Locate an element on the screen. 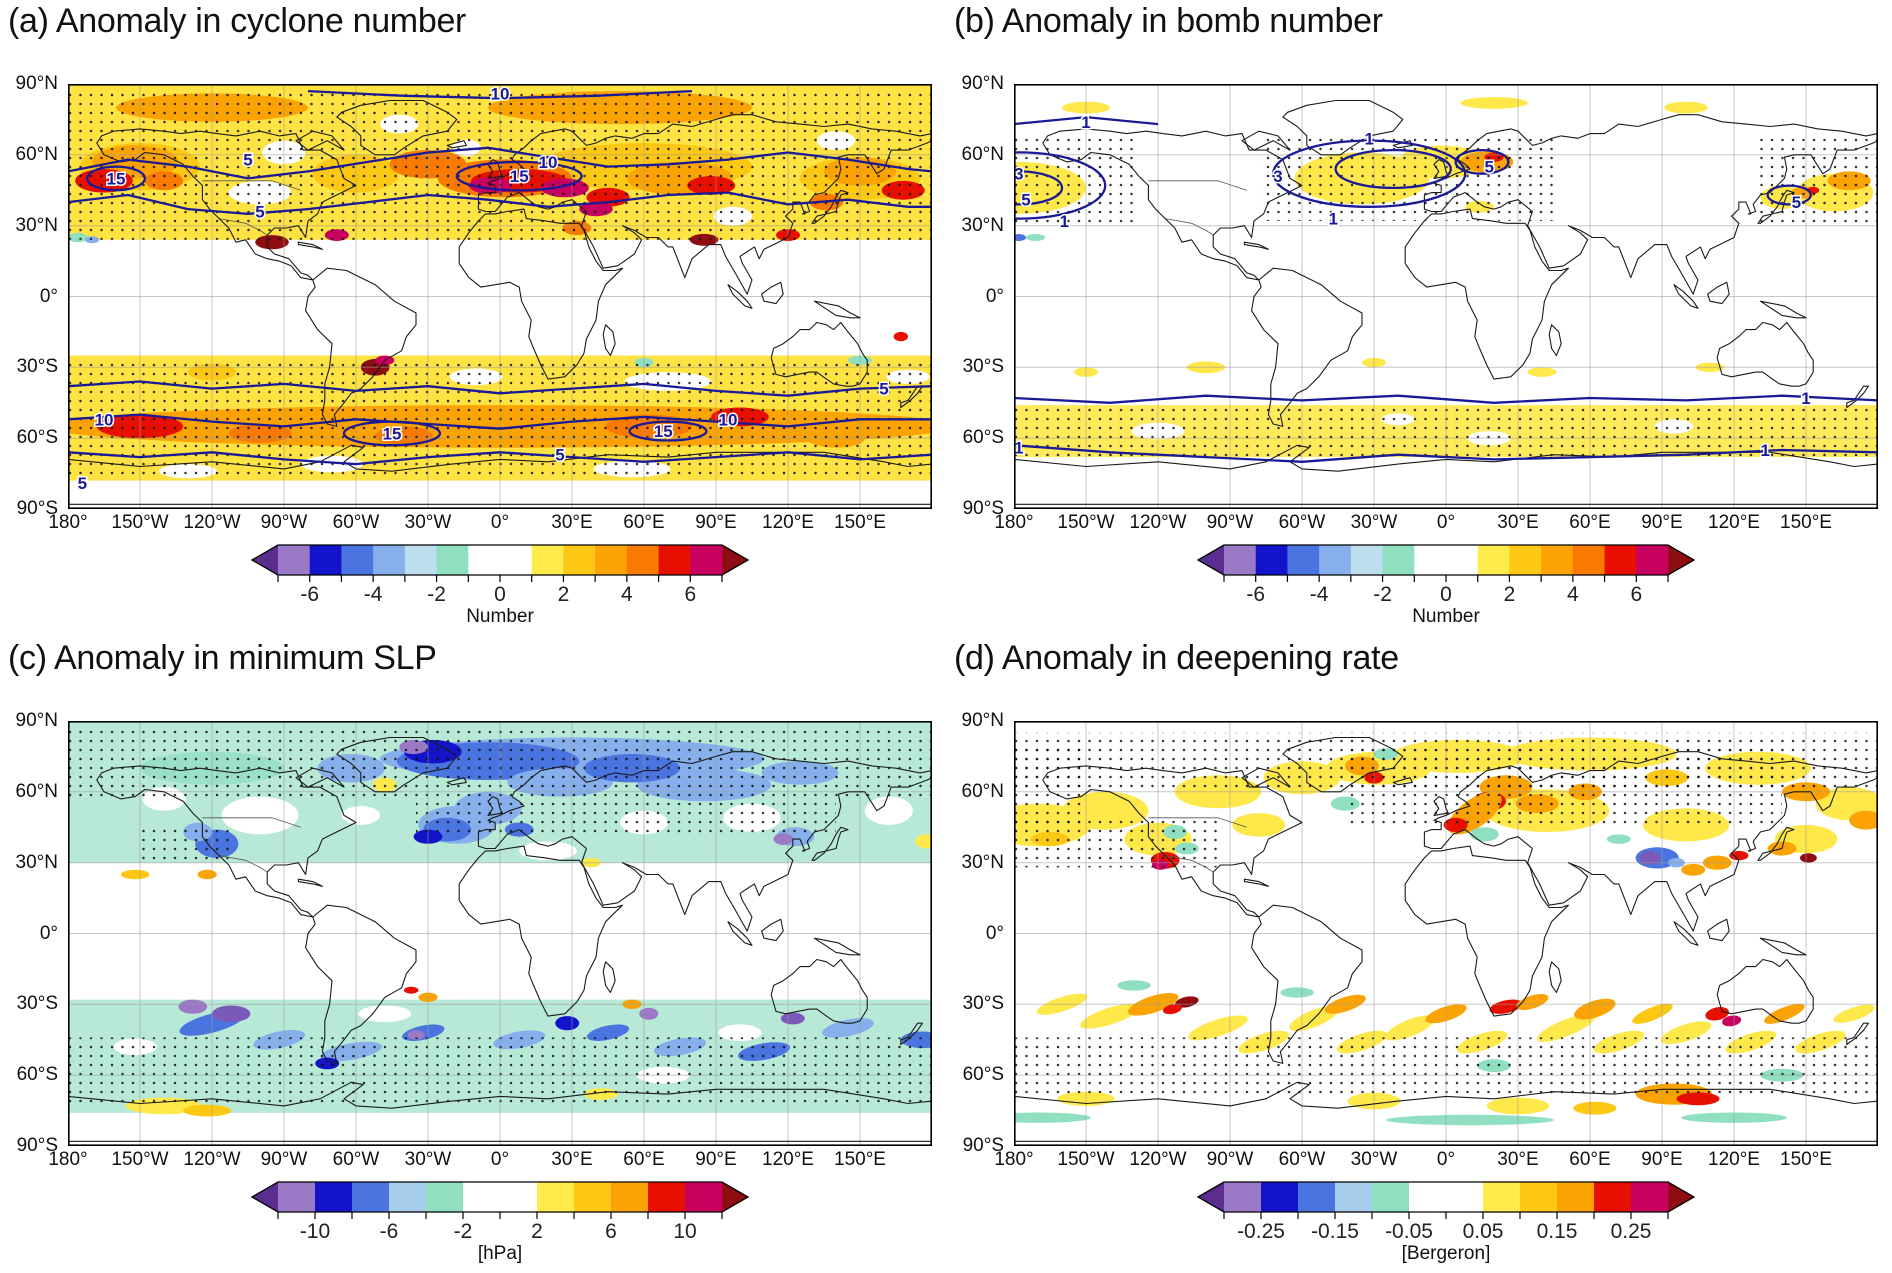 The height and width of the screenshot is (1273, 1892). colorbar-tick-label: -0.25 is located at coordinates (1261, 1231).